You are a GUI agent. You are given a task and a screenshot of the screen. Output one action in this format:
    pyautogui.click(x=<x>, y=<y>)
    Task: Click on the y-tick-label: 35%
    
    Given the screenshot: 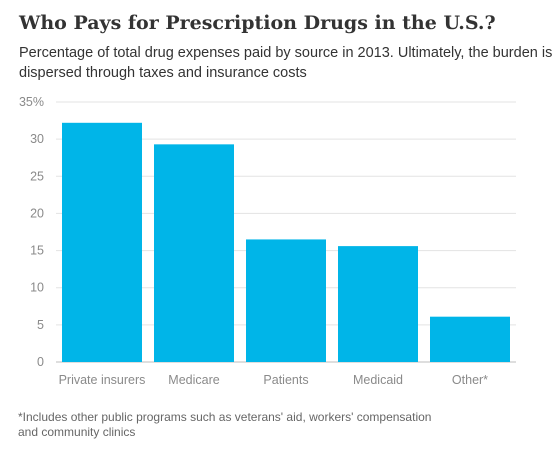 What is the action you would take?
    pyautogui.click(x=31, y=102)
    